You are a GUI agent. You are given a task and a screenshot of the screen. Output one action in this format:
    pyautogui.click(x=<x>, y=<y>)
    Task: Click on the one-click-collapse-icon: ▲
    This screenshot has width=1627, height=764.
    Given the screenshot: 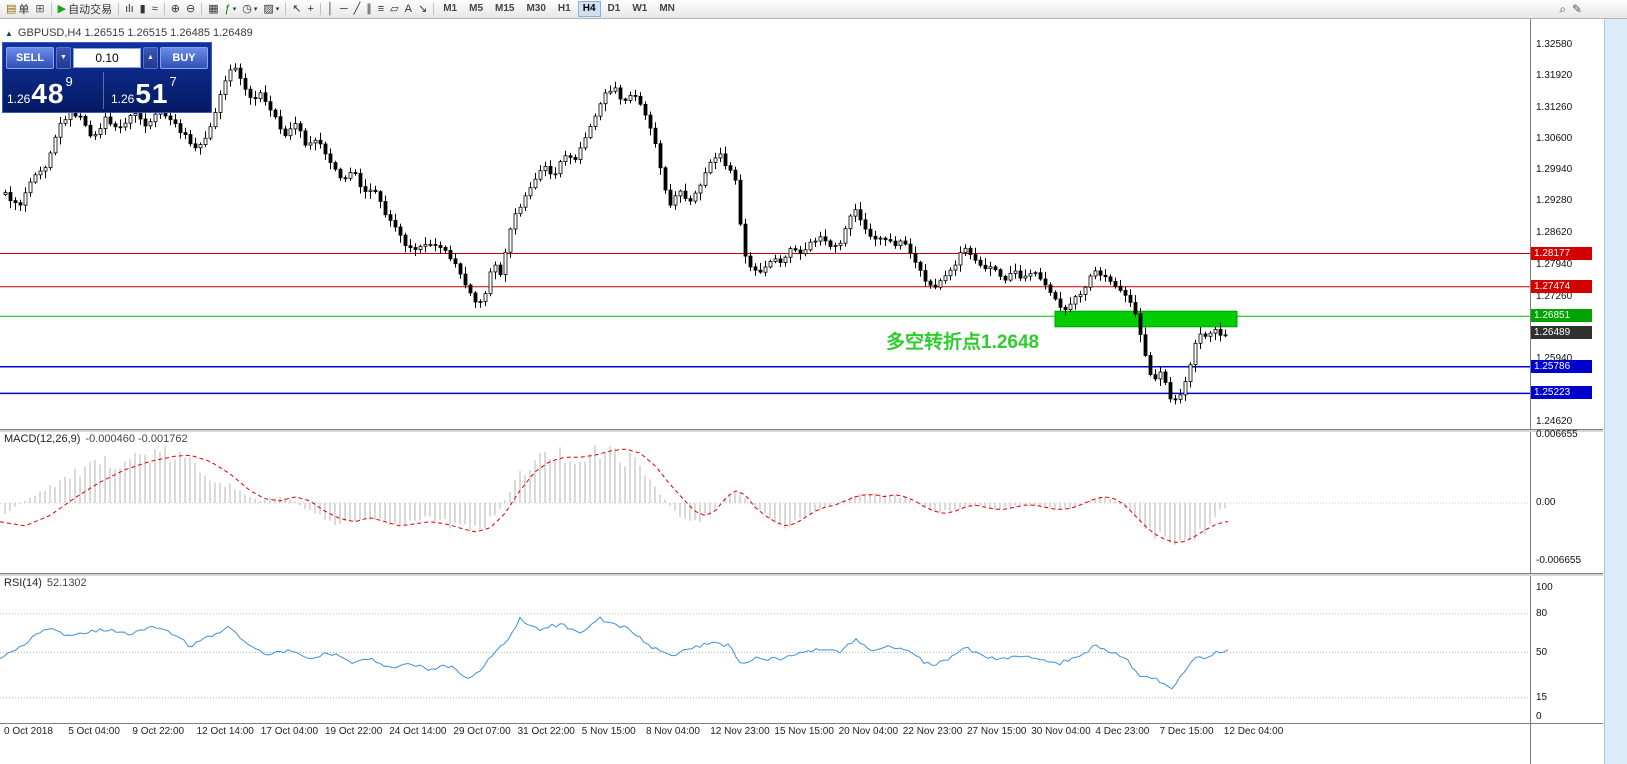 What is the action you would take?
    pyautogui.click(x=9, y=33)
    